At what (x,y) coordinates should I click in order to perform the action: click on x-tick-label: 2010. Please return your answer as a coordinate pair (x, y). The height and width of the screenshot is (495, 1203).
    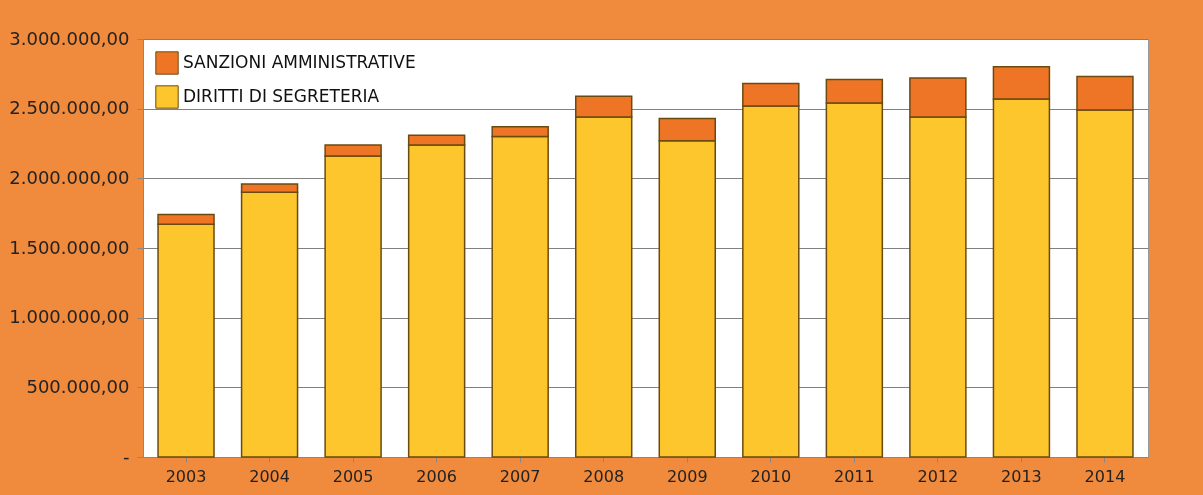
    Looking at the image, I should click on (771, 476).